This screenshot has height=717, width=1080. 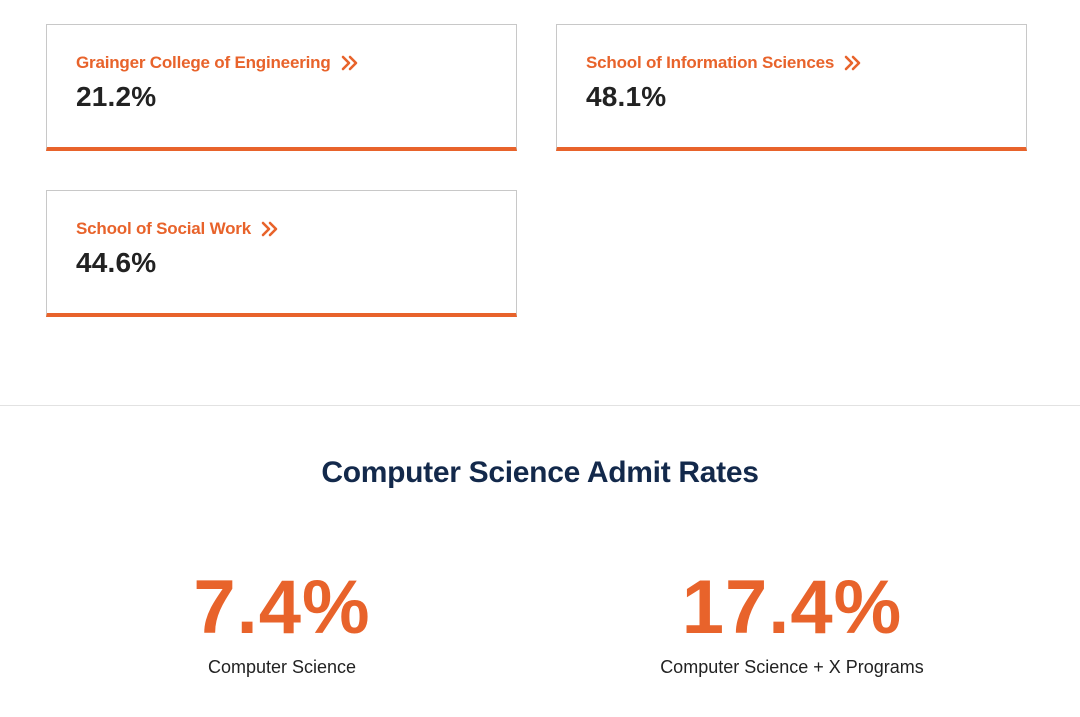 I want to click on college-link-grainger: Grainger College of Engineering, so click(x=217, y=63).